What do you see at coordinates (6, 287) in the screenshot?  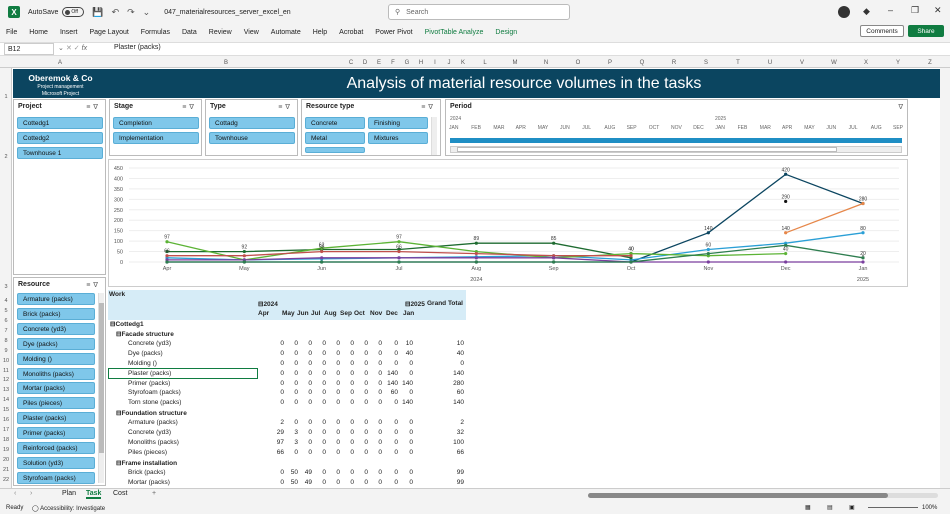 I see `row-header: 3` at bounding box center [6, 287].